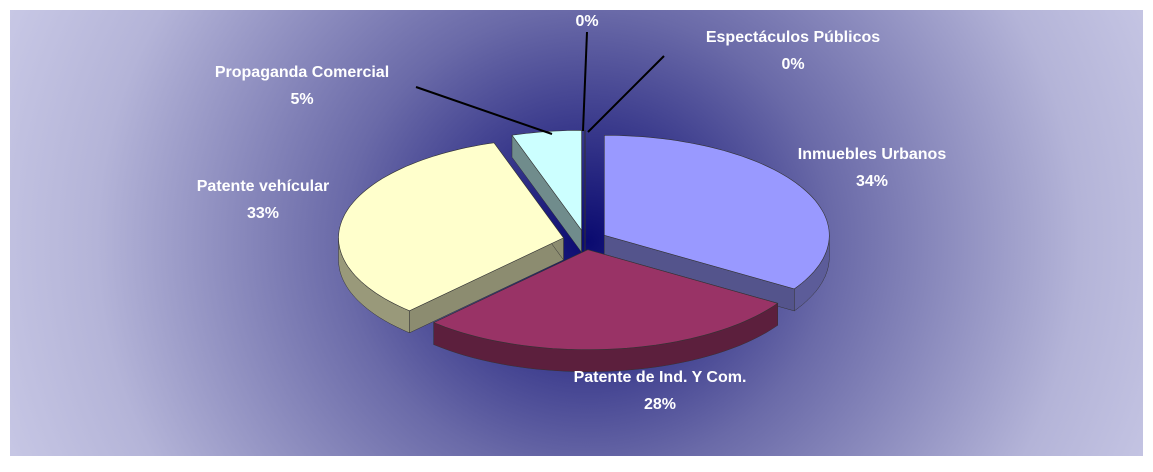 Image resolution: width=1153 pixels, height=472 pixels. What do you see at coordinates (301, 99) in the screenshot?
I see `slice-value-label: 5%` at bounding box center [301, 99].